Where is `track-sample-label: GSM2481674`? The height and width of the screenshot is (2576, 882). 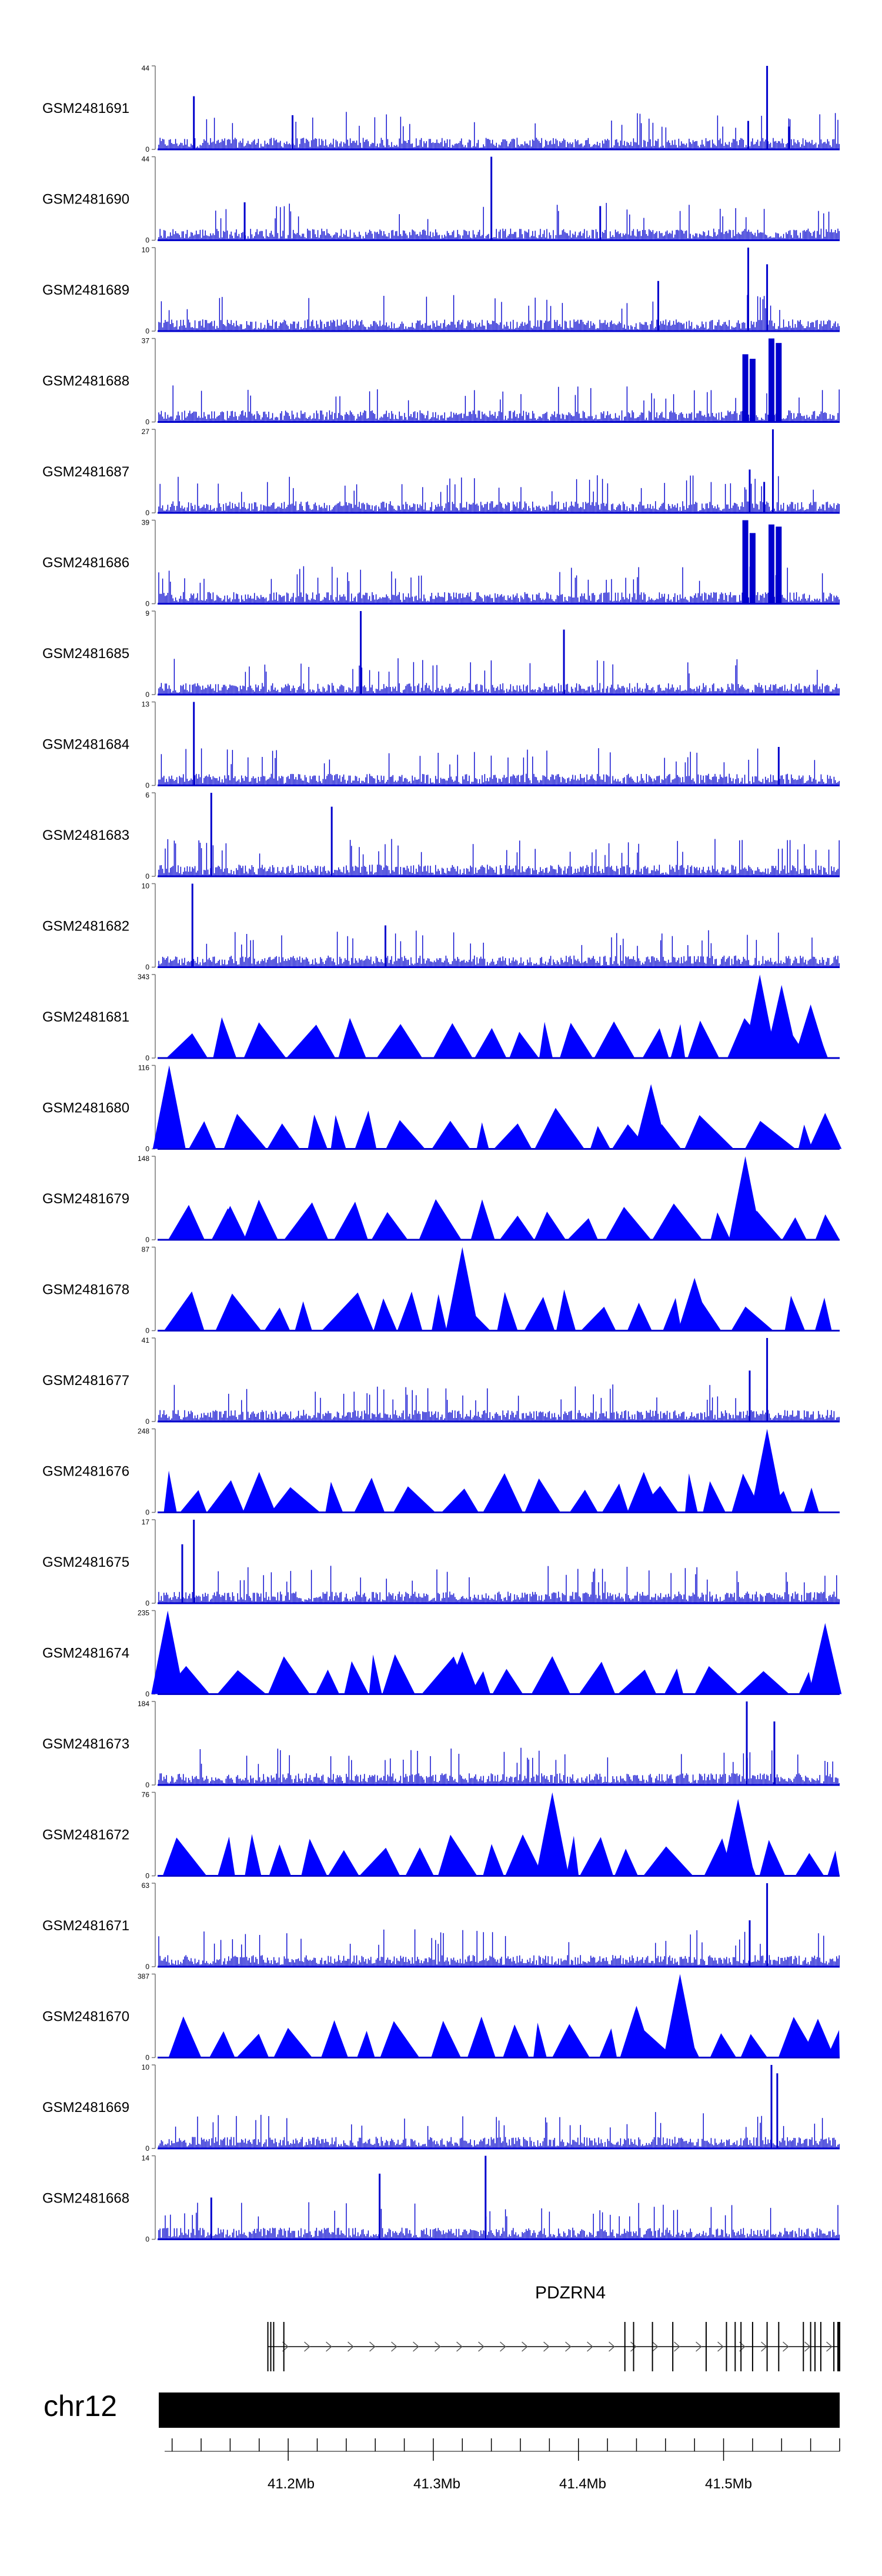 track-sample-label: GSM2481674 is located at coordinates (85, 1653).